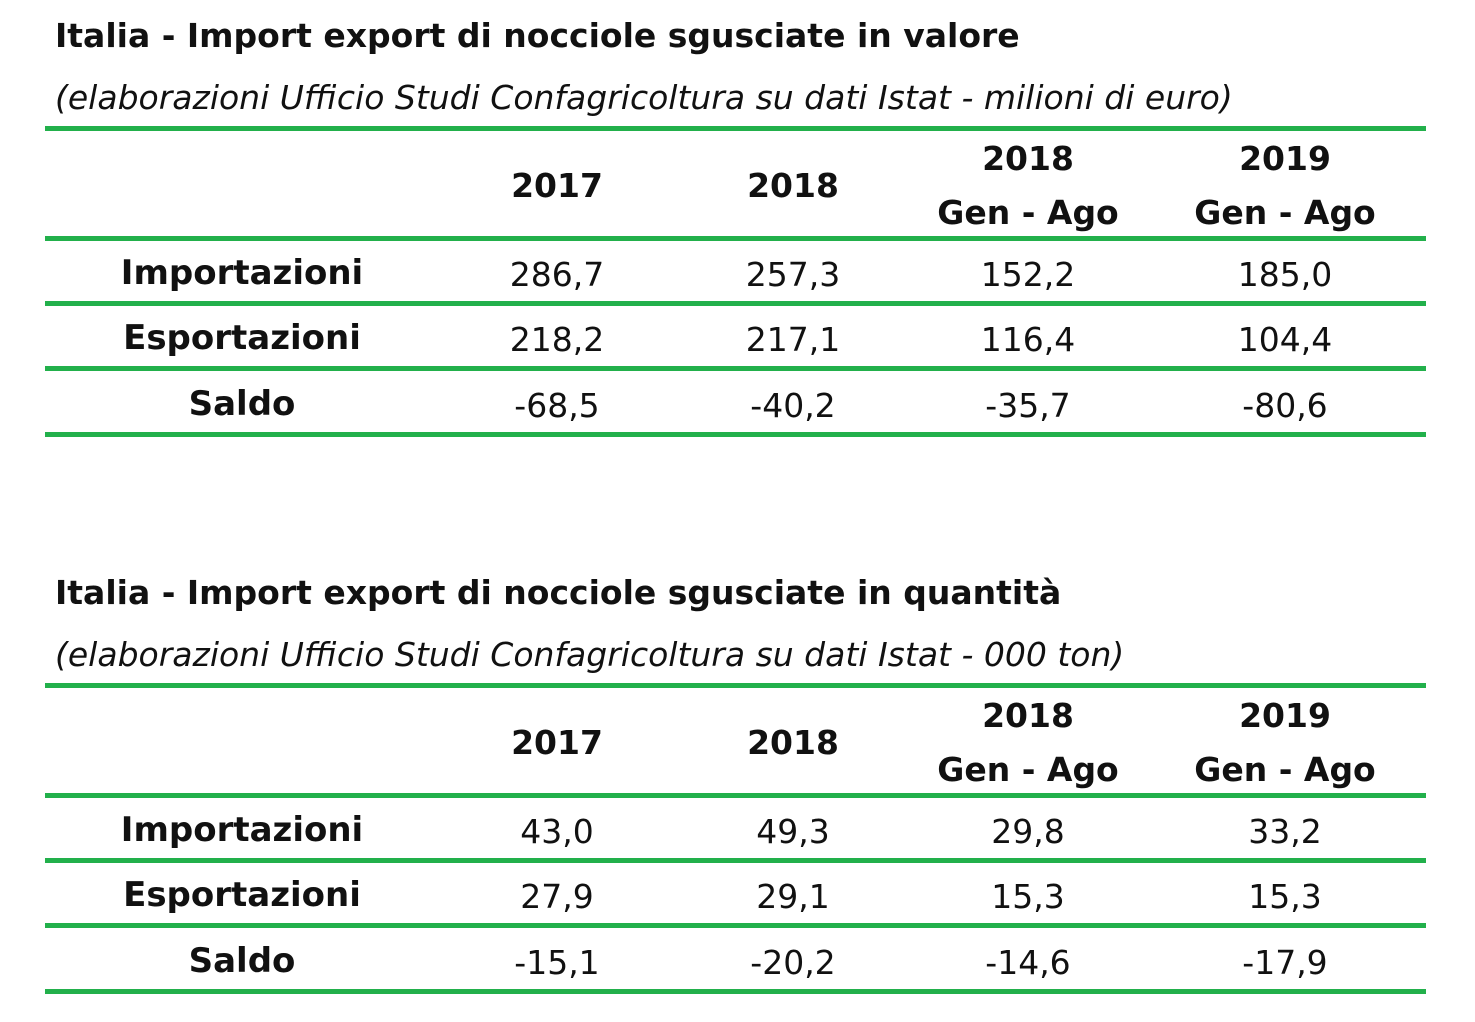 The width and height of the screenshot is (1475, 1022). Describe the element at coordinates (793, 896) in the screenshot. I see `table-cell: 29,1` at that location.